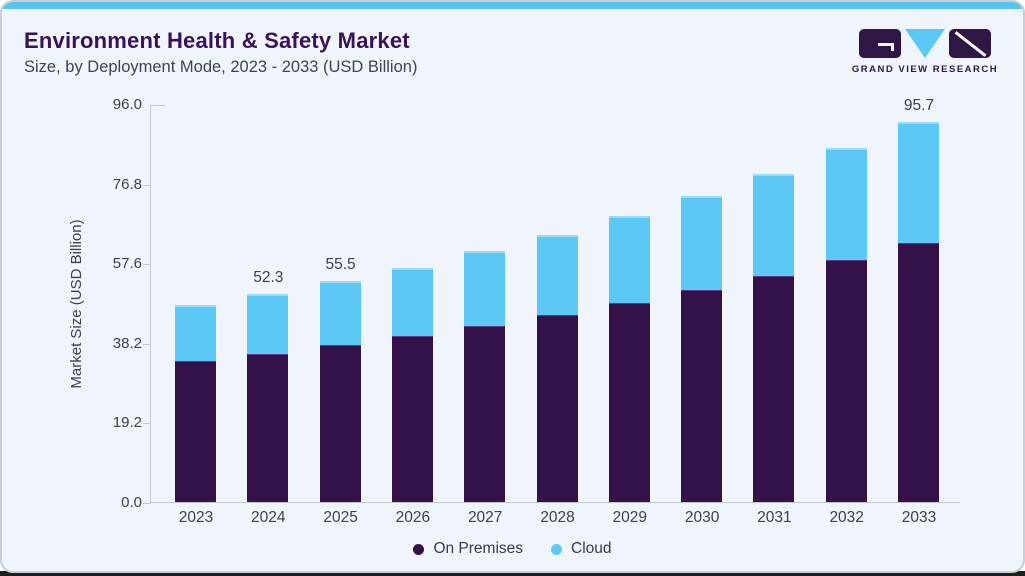 The image size is (1025, 576). Describe the element at coordinates (591, 548) in the screenshot. I see `legend-label-cloud: Cloud` at that location.